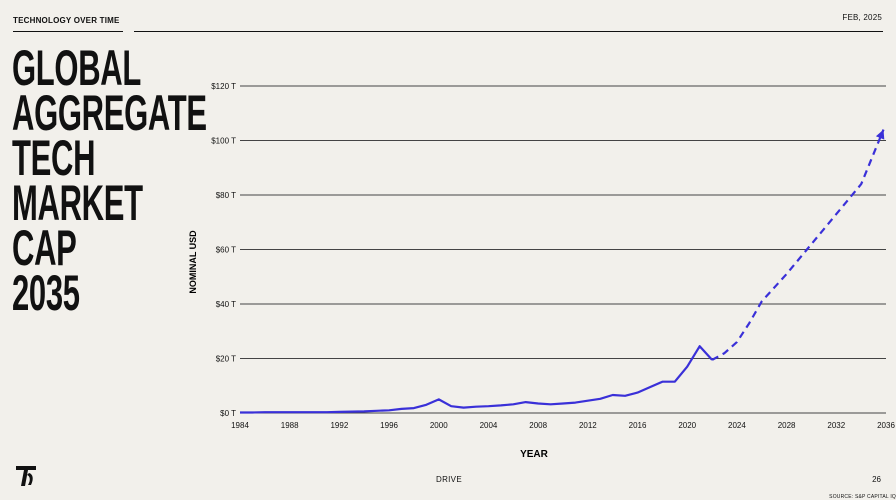 This screenshot has width=896, height=500. What do you see at coordinates (538, 425) in the screenshot?
I see `x-tick-label: 2008` at bounding box center [538, 425].